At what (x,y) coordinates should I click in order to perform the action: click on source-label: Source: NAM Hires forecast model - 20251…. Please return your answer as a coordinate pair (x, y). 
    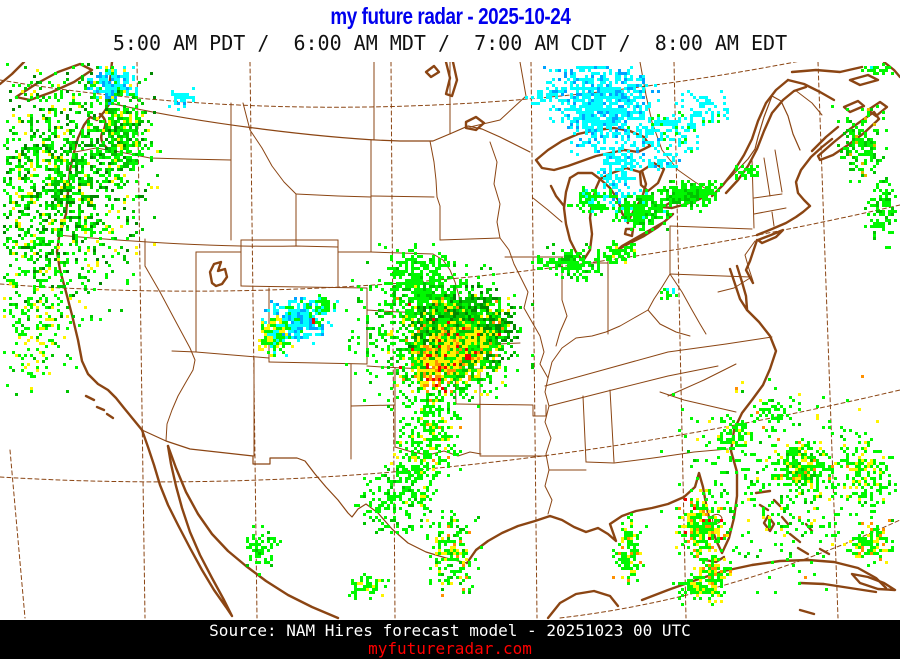
    Looking at the image, I should click on (450, 630).